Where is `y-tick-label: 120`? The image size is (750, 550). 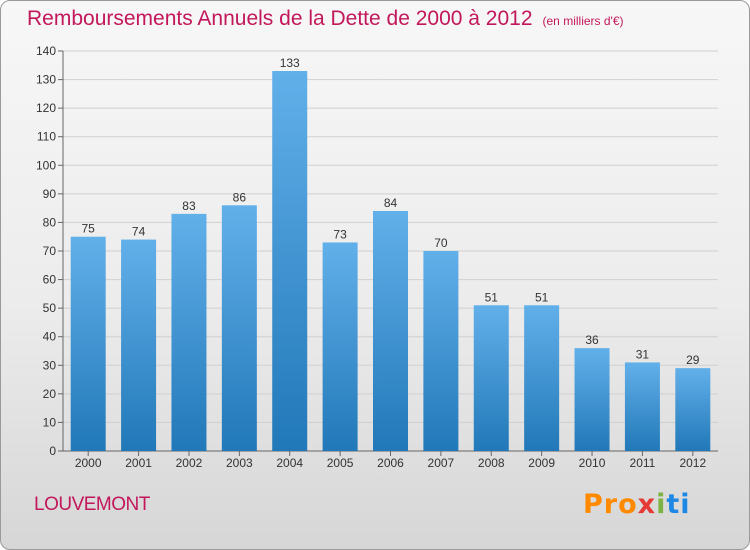
y-tick-label: 120 is located at coordinates (46, 108).